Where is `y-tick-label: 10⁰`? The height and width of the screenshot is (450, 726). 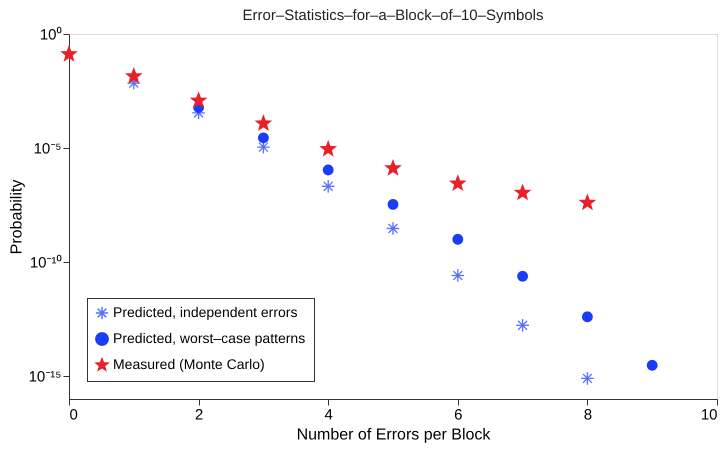
y-tick-label: 10⁰ is located at coordinates (51, 35).